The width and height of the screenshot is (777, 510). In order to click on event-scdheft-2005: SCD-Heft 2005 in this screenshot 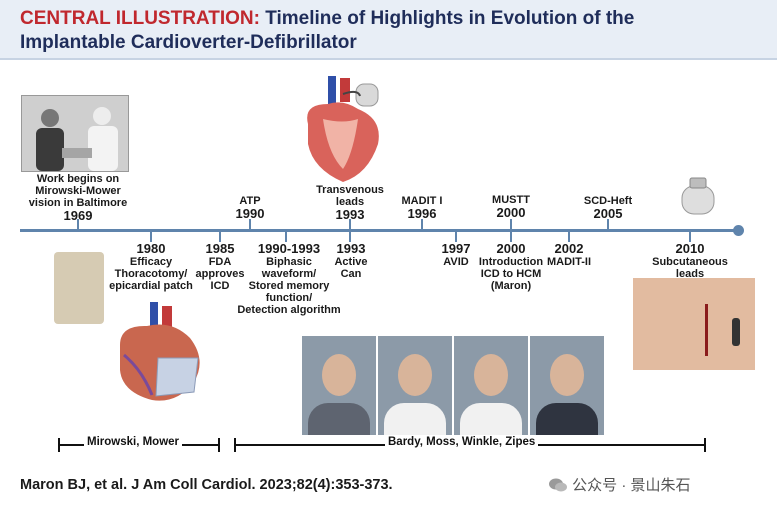, I will do `click(608, 208)`.